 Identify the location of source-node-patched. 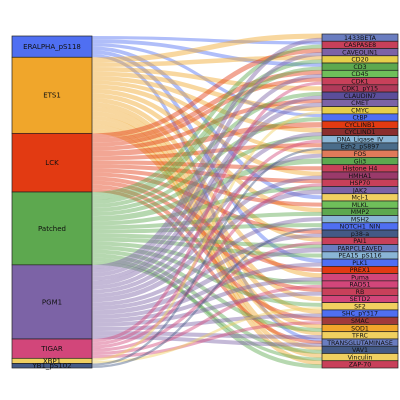
(52, 228).